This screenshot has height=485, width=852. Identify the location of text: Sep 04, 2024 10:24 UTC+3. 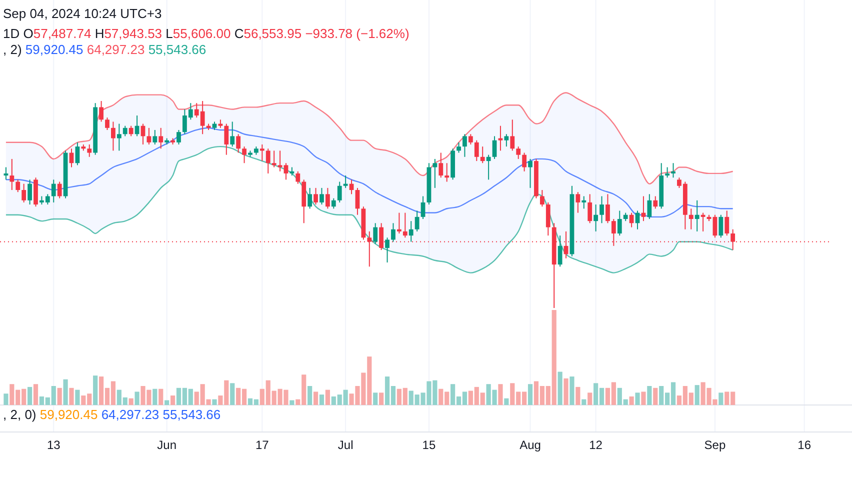
(82, 13).